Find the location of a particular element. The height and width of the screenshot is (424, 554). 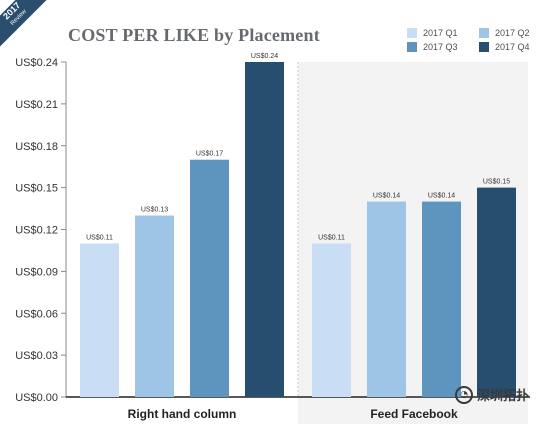

category-label: Right hand column is located at coordinates (182, 414).